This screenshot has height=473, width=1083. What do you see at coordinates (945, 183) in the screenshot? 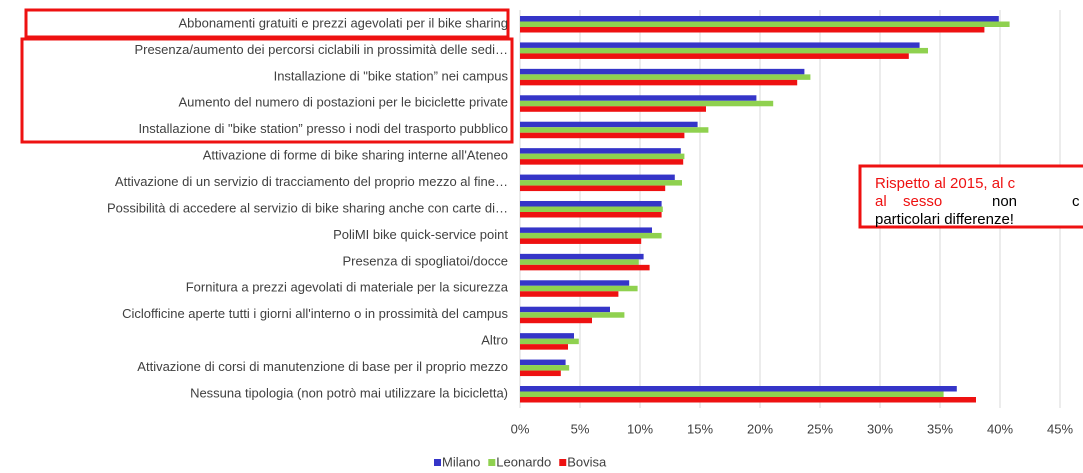
I see `annotation-text: Rispetto al 2015, al c` at bounding box center [945, 183].